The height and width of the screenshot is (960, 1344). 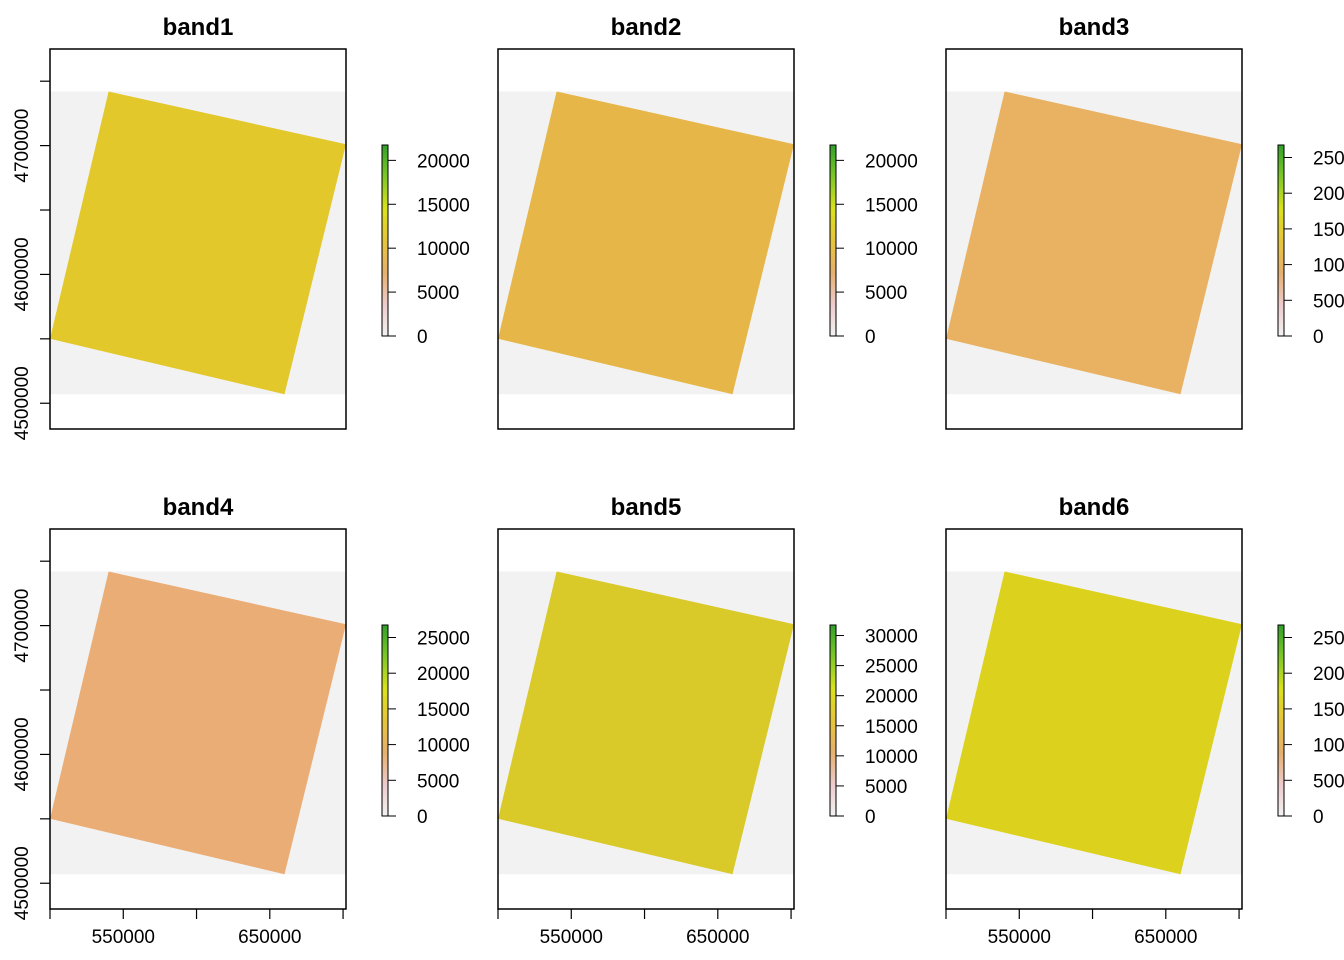 I want to click on legend-tick-label: 30000, so click(x=891, y=637).